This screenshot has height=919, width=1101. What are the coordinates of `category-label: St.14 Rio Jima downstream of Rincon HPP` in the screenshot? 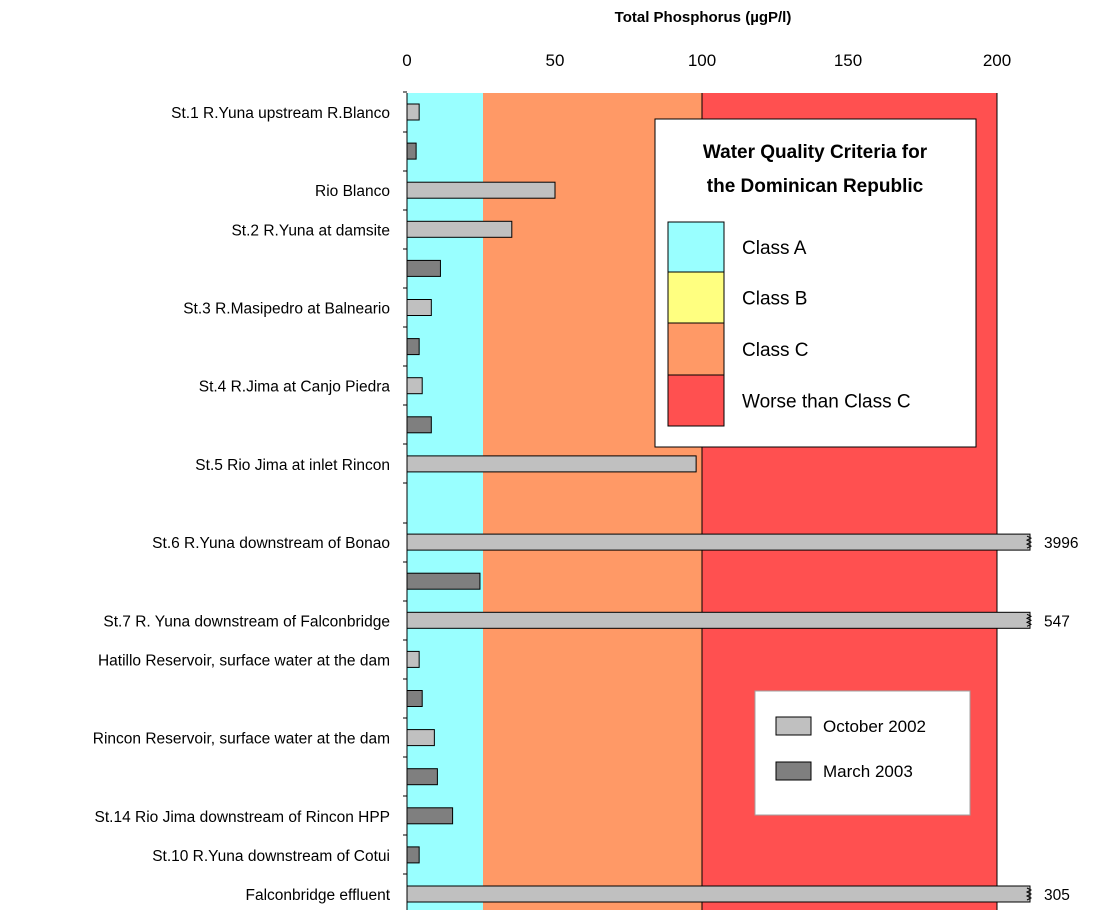 It's located at (242, 817).